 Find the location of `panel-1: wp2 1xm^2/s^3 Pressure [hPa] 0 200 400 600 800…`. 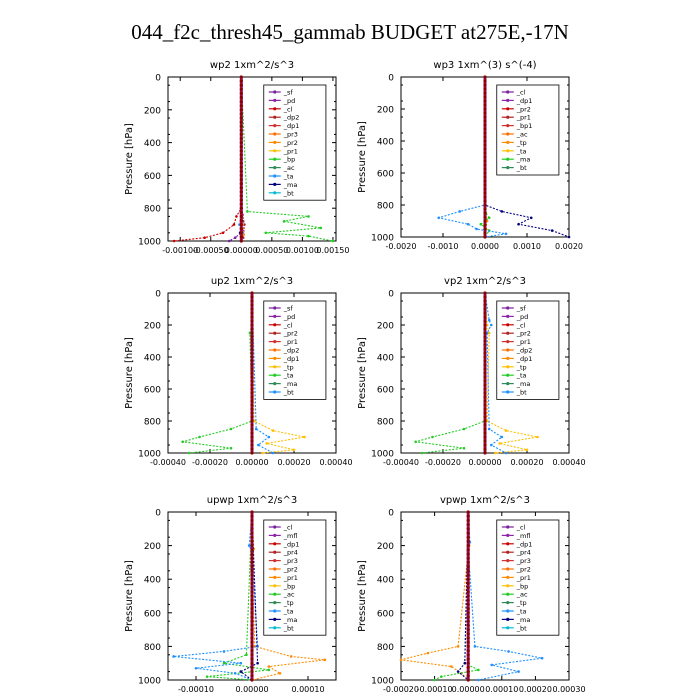

panel-1: wp2 1xm^2/s^3 Pressure [hPa] 0 200 400 600 800… is located at coordinates (236, 157).